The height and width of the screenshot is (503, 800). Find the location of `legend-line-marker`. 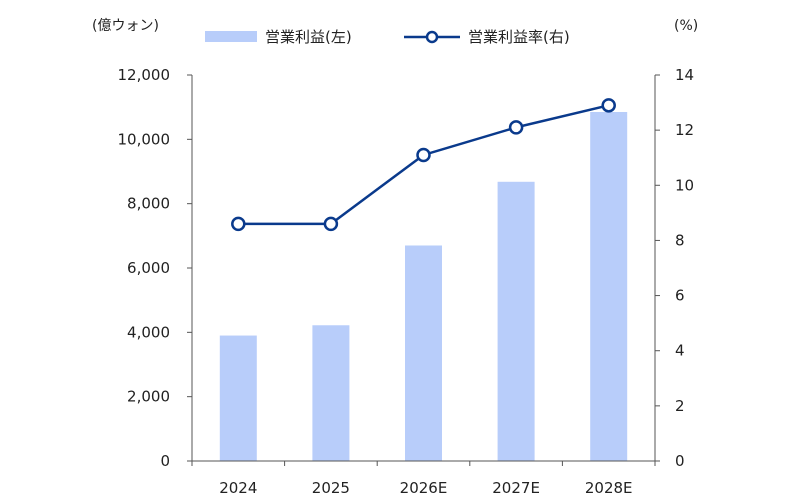

legend-line-marker is located at coordinates (432, 37).